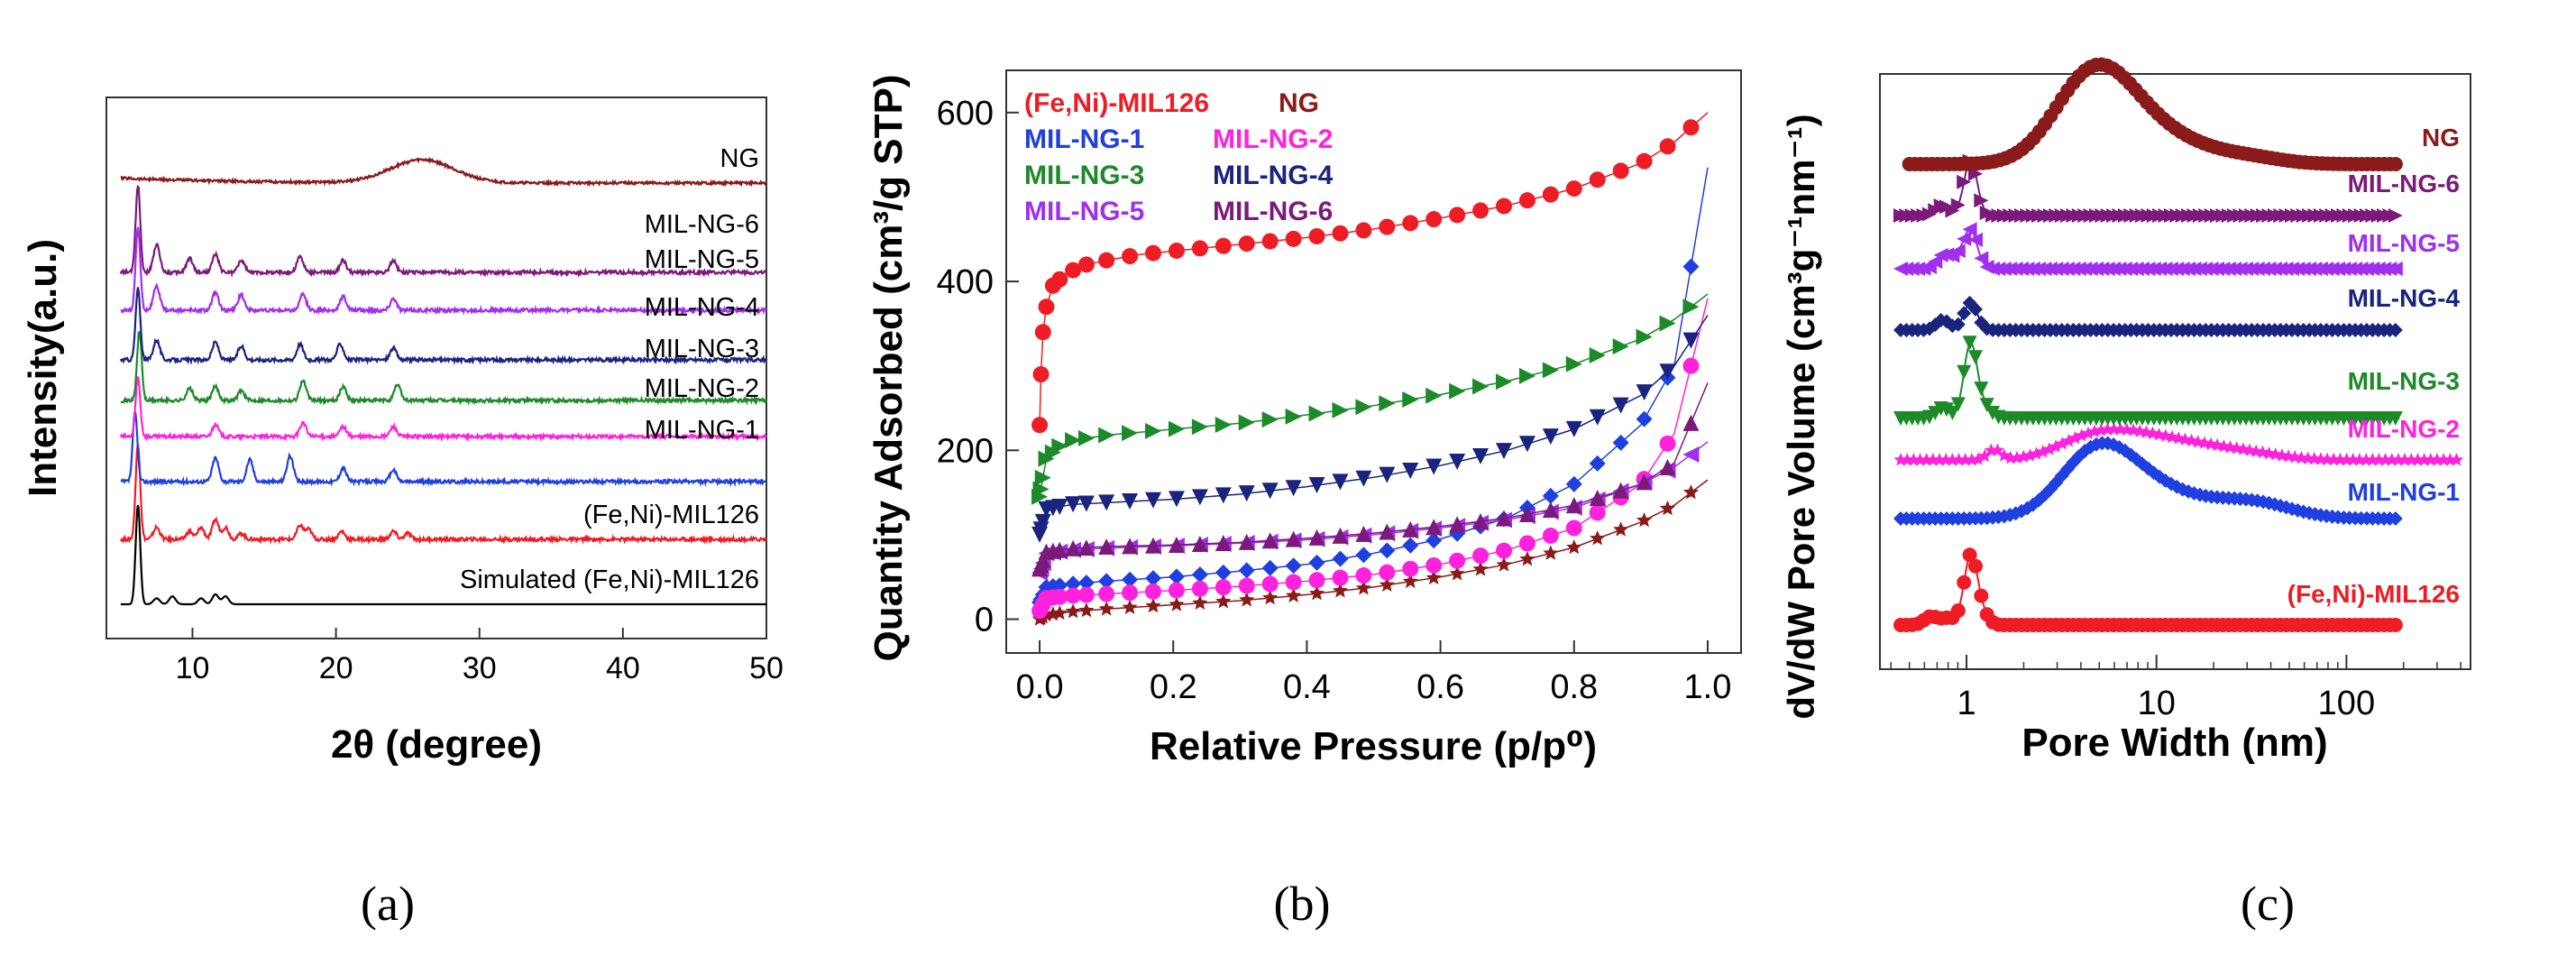  What do you see at coordinates (888, 367) in the screenshot?
I see `panel-b-y-axis-title: Quantity Adsorbed (cm³/g STP)` at bounding box center [888, 367].